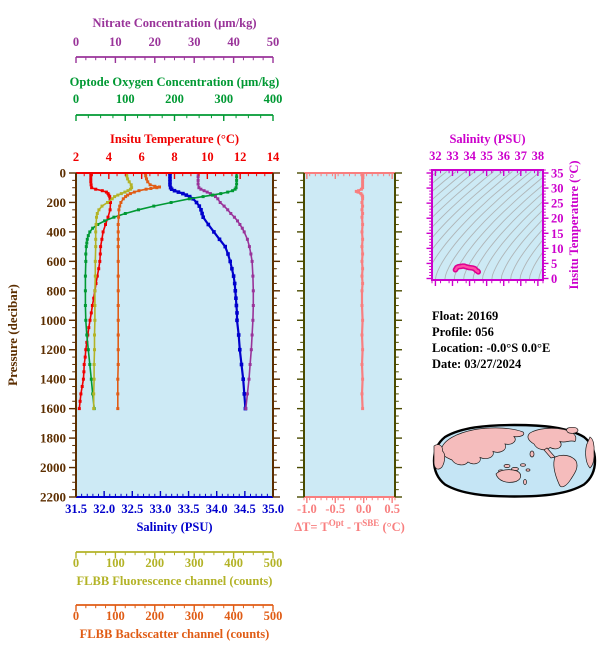 Image resolution: width=609 pixels, height=663 pixels. I want to click on delta-t-curve, so click(359, 292).